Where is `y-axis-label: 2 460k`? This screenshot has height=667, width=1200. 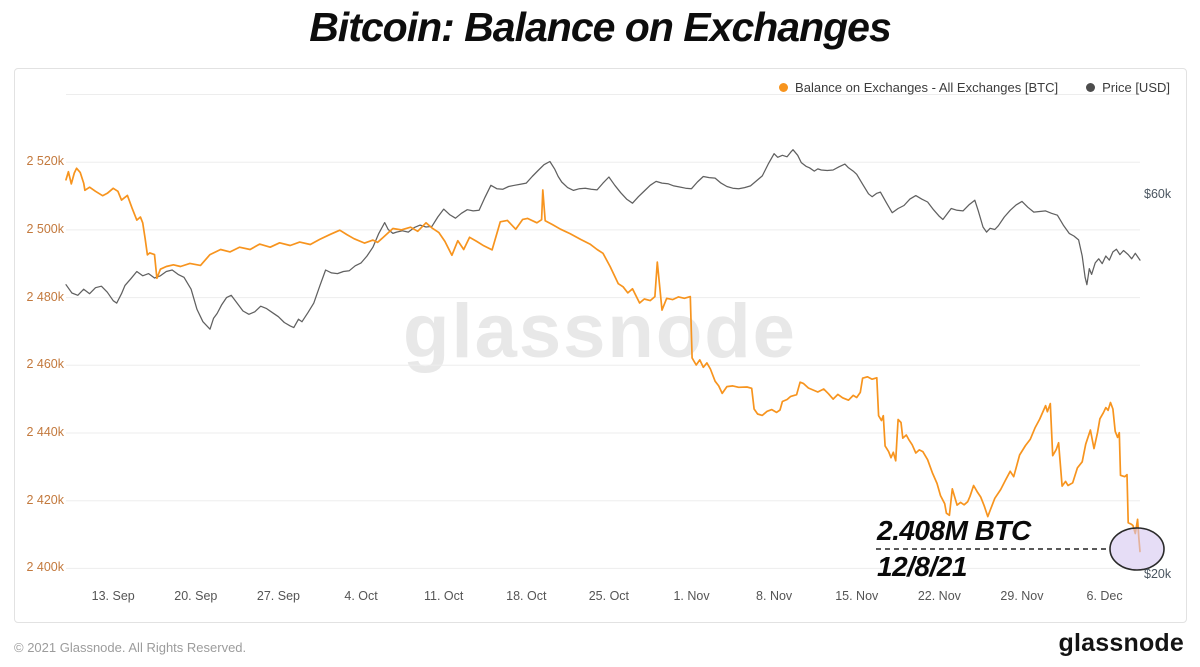
y-axis-label: 2 460k is located at coordinates (45, 364).